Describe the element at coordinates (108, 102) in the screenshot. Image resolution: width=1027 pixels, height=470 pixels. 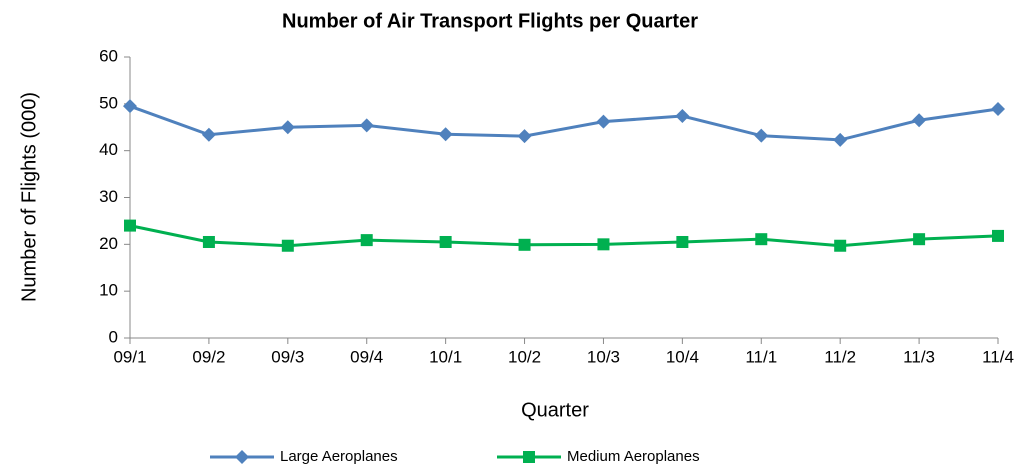
I see `y-tick-label: 50` at that location.